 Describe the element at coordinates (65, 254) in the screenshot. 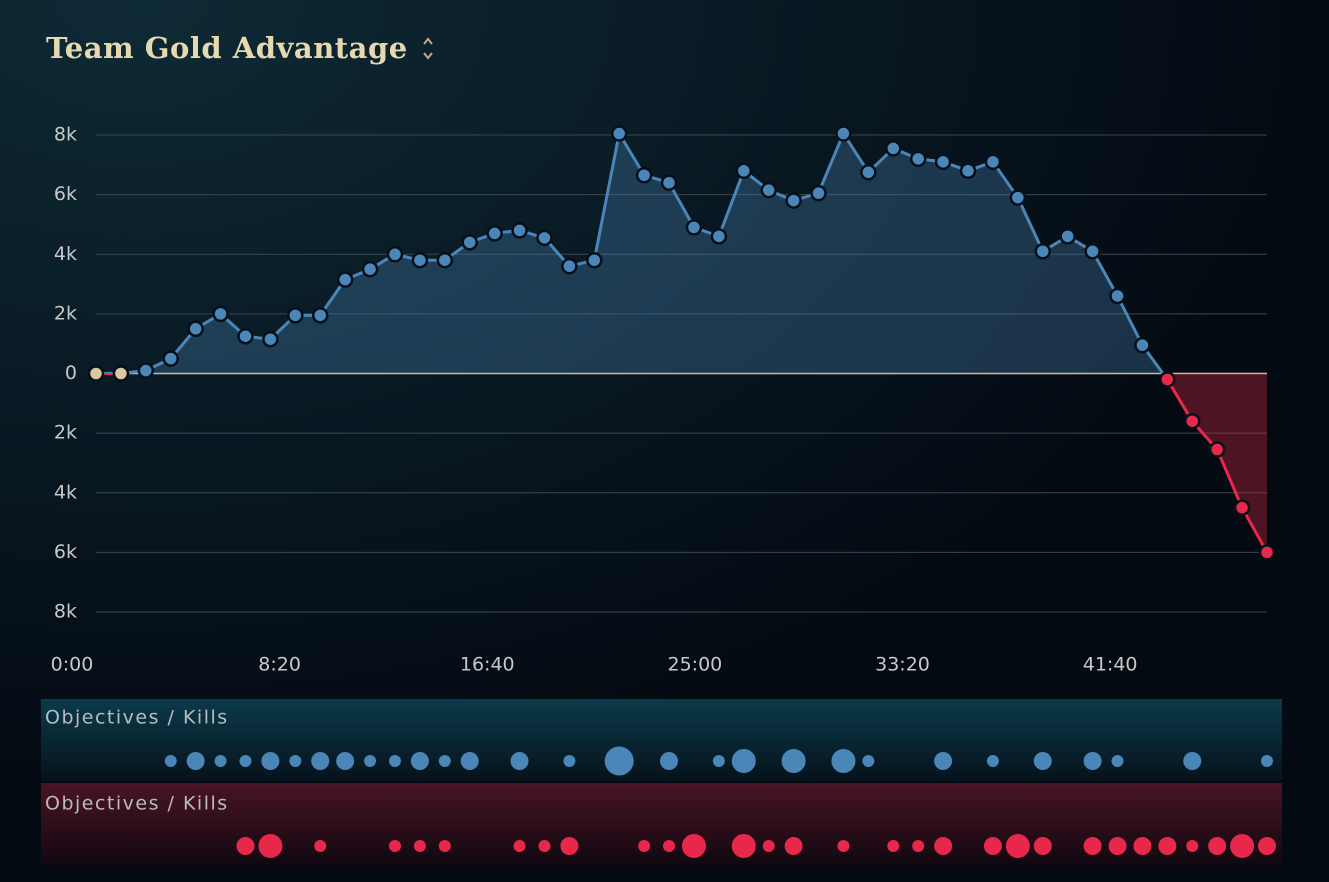

I see `y-tick-label: 4k` at that location.